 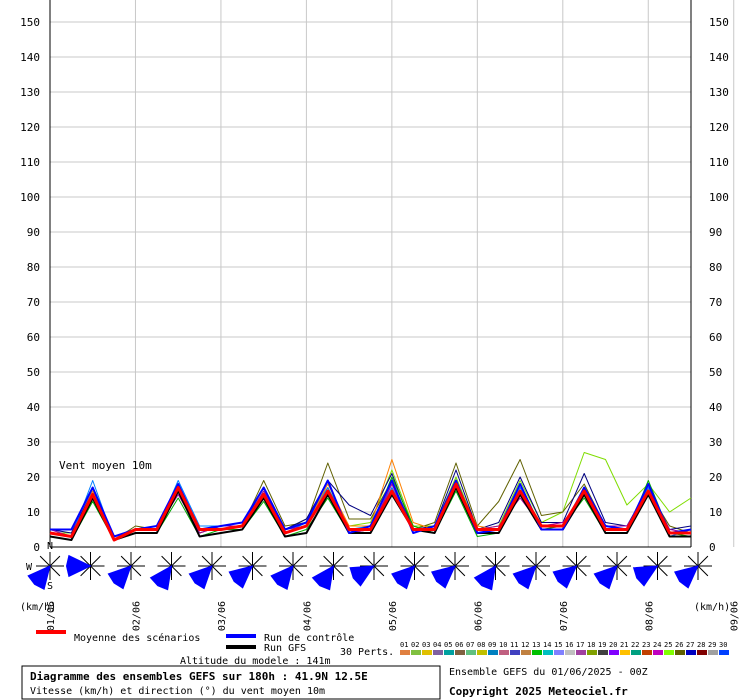 I want to click on y-tick-label: 40, so click(x=33, y=407).